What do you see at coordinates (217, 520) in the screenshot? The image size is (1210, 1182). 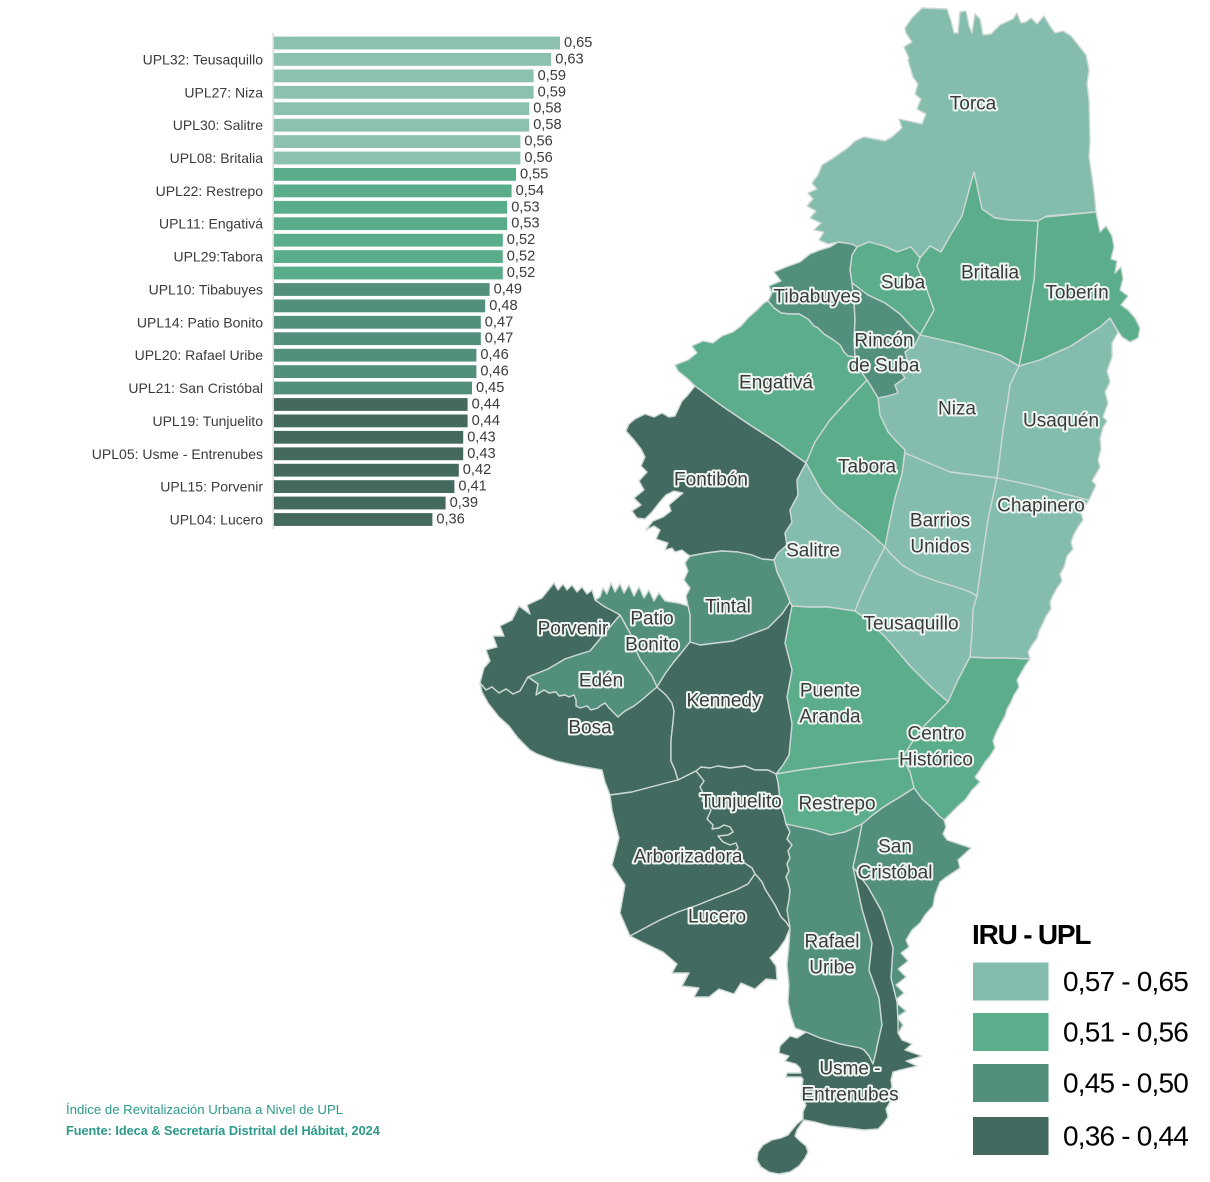 I see `svg-text: UPL04: Lucero` at bounding box center [217, 520].